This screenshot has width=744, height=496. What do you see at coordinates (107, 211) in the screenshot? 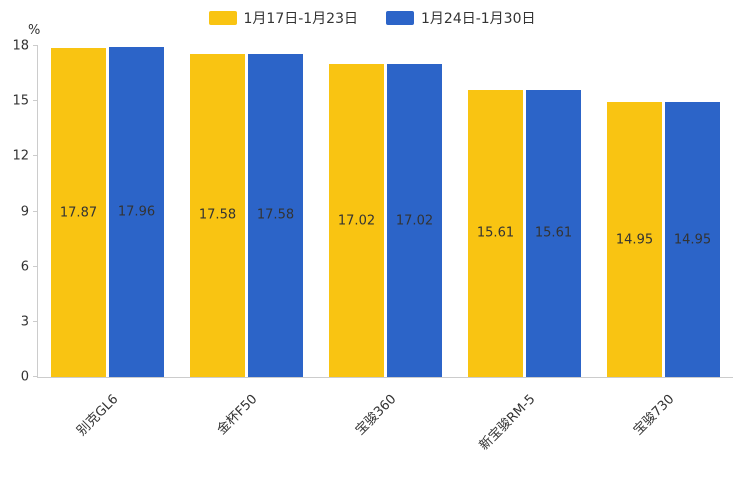
I see `bar-group: 17.87 17.96` at bounding box center [107, 211].